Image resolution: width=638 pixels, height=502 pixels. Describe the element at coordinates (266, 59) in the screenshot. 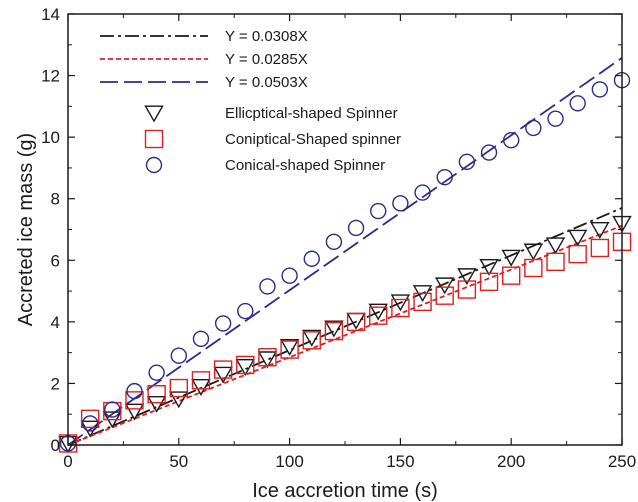

I see `legend-label: Y = 0.0285X` at that location.